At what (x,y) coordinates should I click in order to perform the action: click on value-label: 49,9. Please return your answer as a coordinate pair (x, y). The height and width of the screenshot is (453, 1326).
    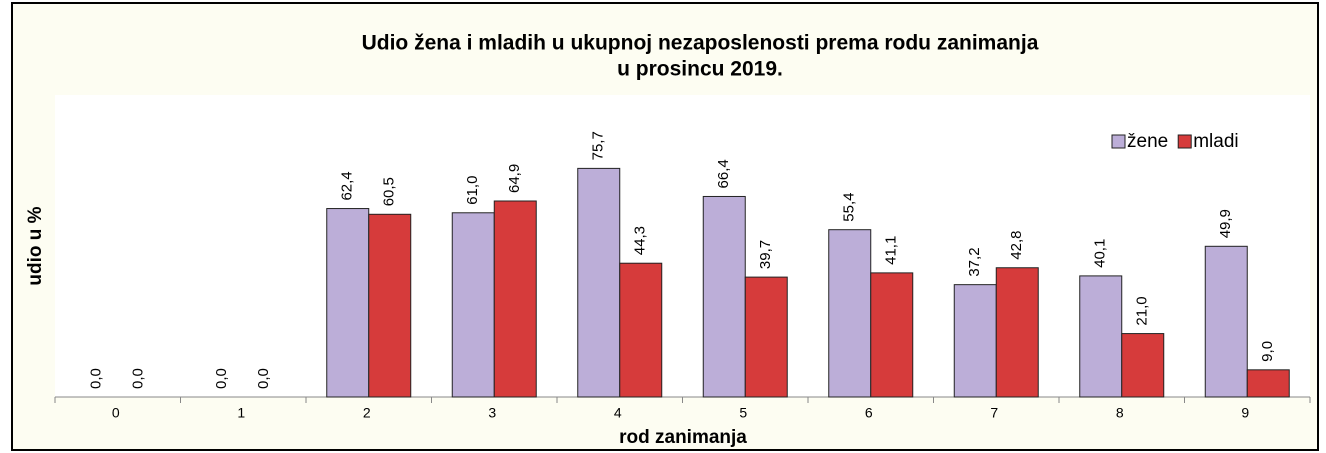
    Looking at the image, I should click on (1225, 223).